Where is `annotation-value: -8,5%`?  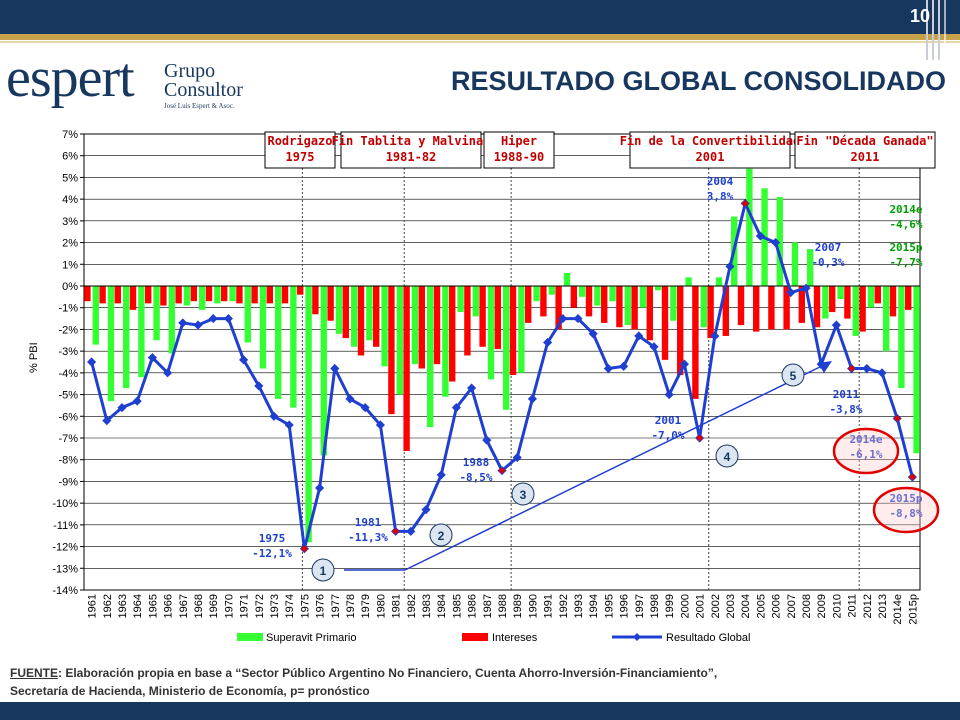 annotation-value: -8,5% is located at coordinates (475, 477).